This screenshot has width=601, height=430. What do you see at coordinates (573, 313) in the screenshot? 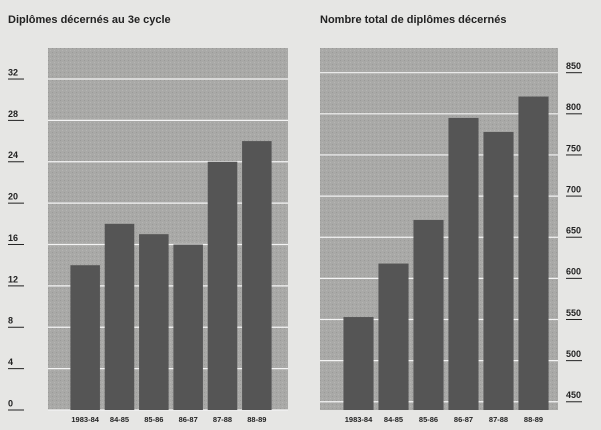
I see `y-tick-label: 550` at bounding box center [573, 313].